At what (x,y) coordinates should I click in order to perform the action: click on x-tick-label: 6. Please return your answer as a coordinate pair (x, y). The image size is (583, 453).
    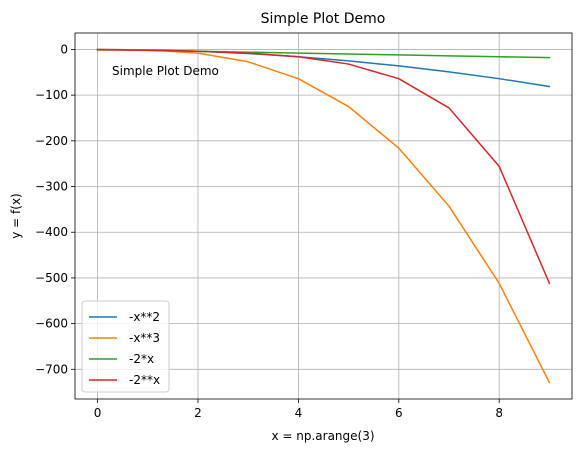
    Looking at the image, I should click on (399, 413).